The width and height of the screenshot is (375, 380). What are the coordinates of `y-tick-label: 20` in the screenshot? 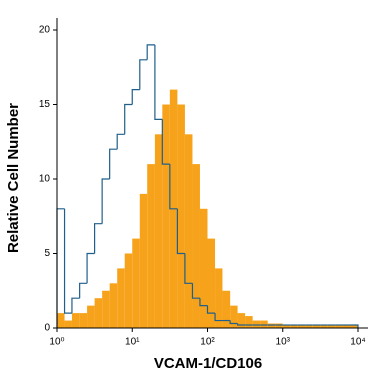 It's located at (45, 30).